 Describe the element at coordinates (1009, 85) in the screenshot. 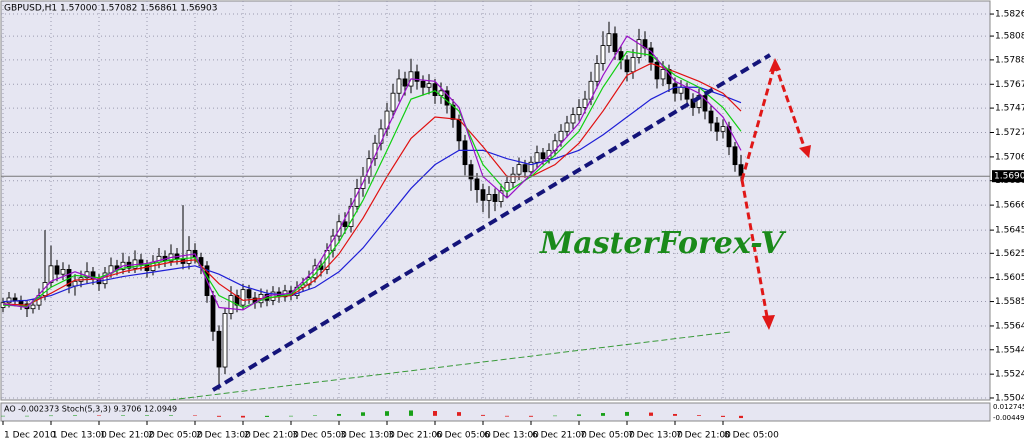

I see `y-tick-label: 1.57675` at that location.